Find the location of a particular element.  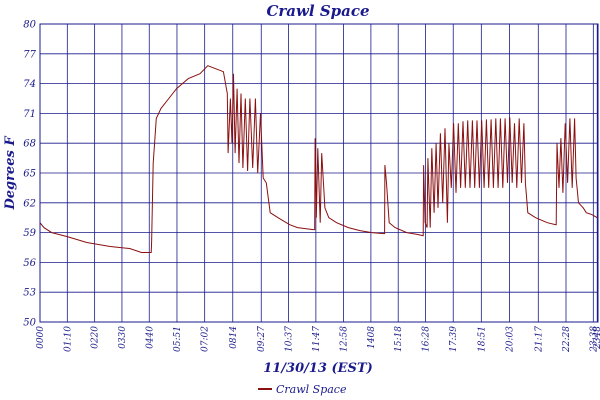

y-tick-label: 80 is located at coordinates (29, 25).